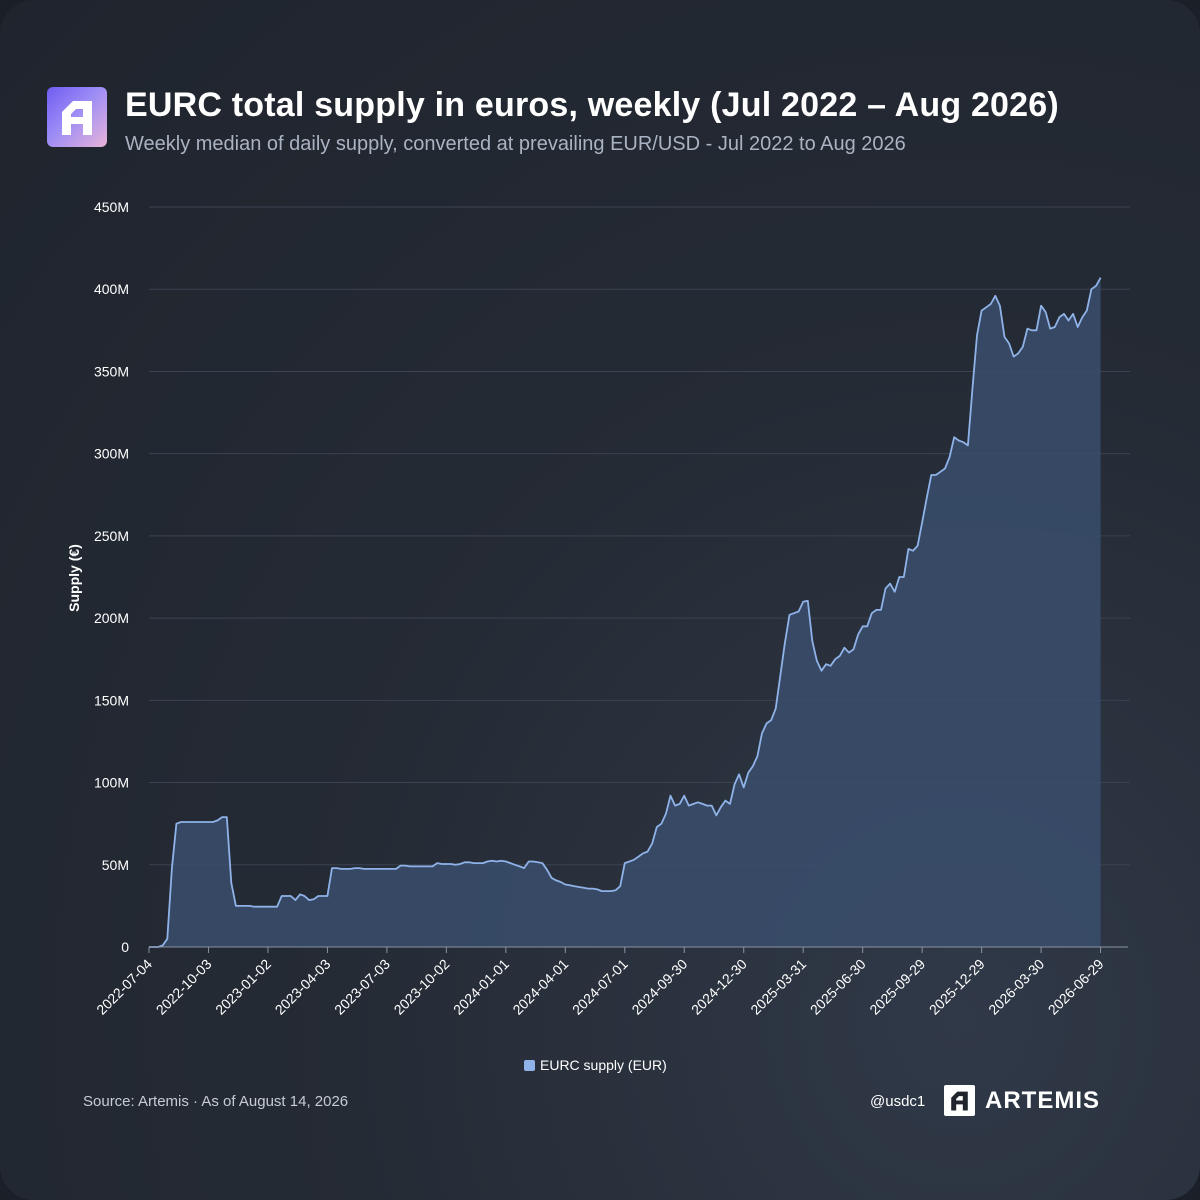 Image resolution: width=1200 pixels, height=1200 pixels. What do you see at coordinates (124, 987) in the screenshot?
I see `x-tick-label: 2022-07-04` at bounding box center [124, 987].